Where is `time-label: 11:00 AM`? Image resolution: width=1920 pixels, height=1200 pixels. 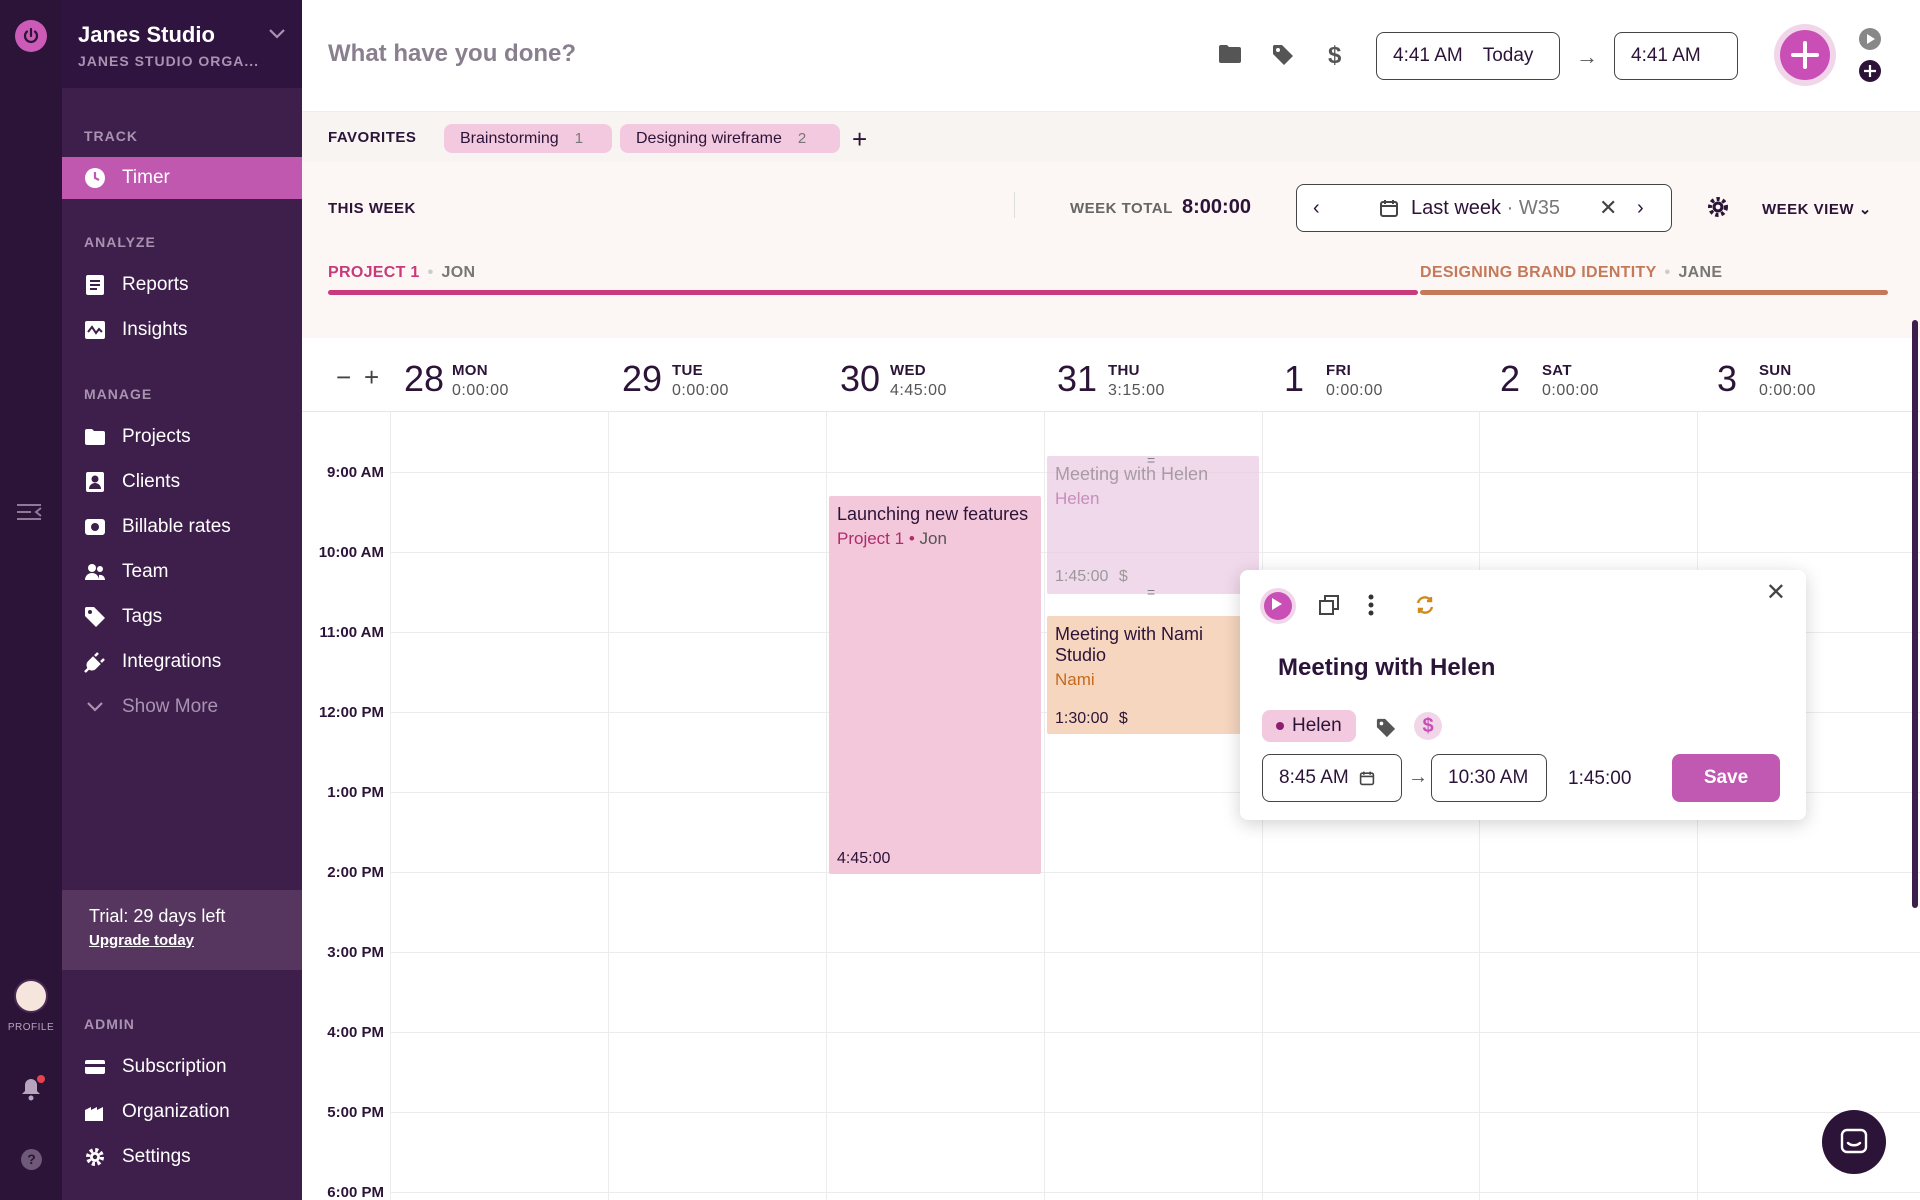
time-label: 11:00 AM is located at coordinates (351, 632).